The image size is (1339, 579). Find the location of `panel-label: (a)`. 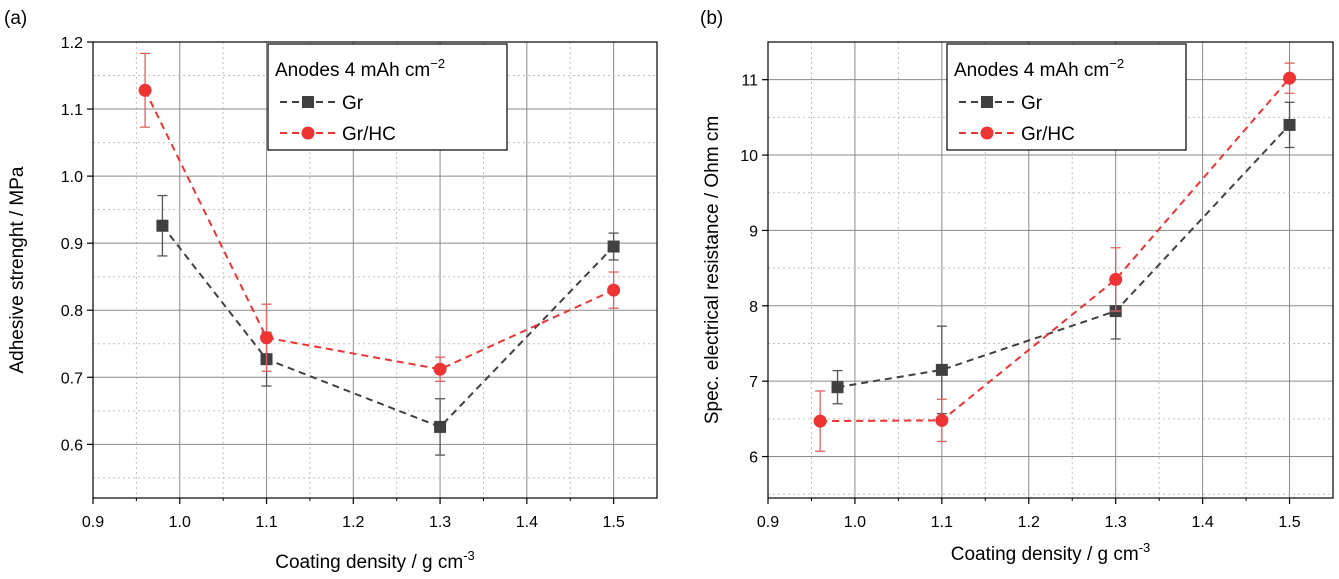

panel-label: (a) is located at coordinates (15, 18).